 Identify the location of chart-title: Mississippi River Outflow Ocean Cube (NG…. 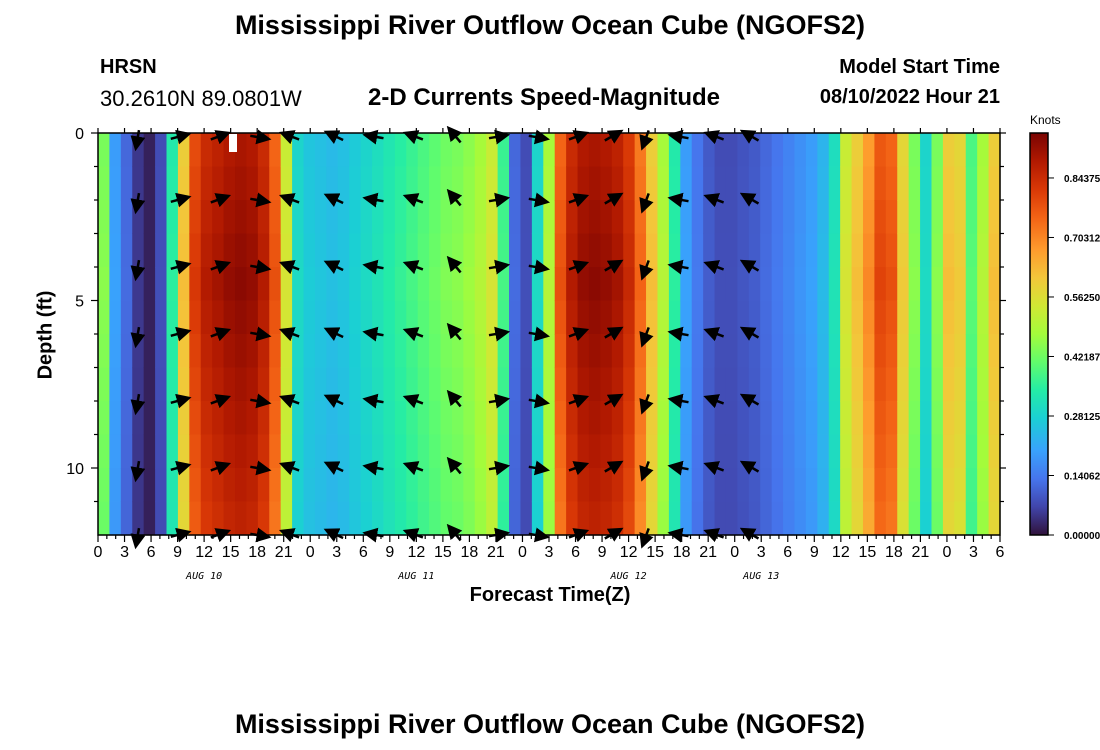
(550, 25).